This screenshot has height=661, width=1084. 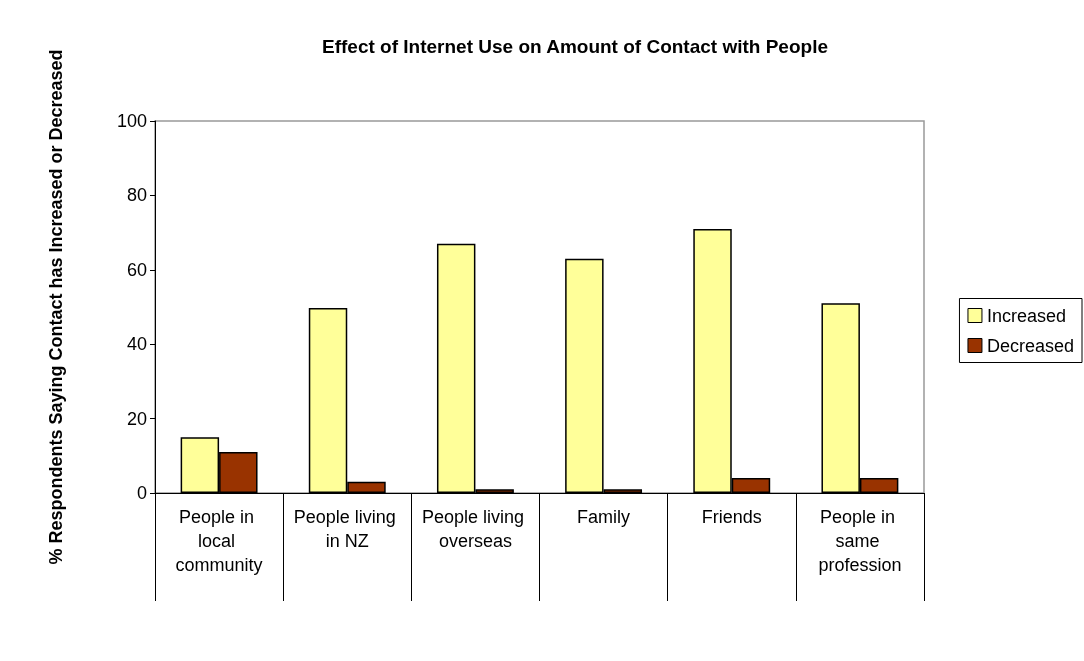 What do you see at coordinates (475, 529) in the screenshot?
I see `x-tick-label: People living overseas` at bounding box center [475, 529].